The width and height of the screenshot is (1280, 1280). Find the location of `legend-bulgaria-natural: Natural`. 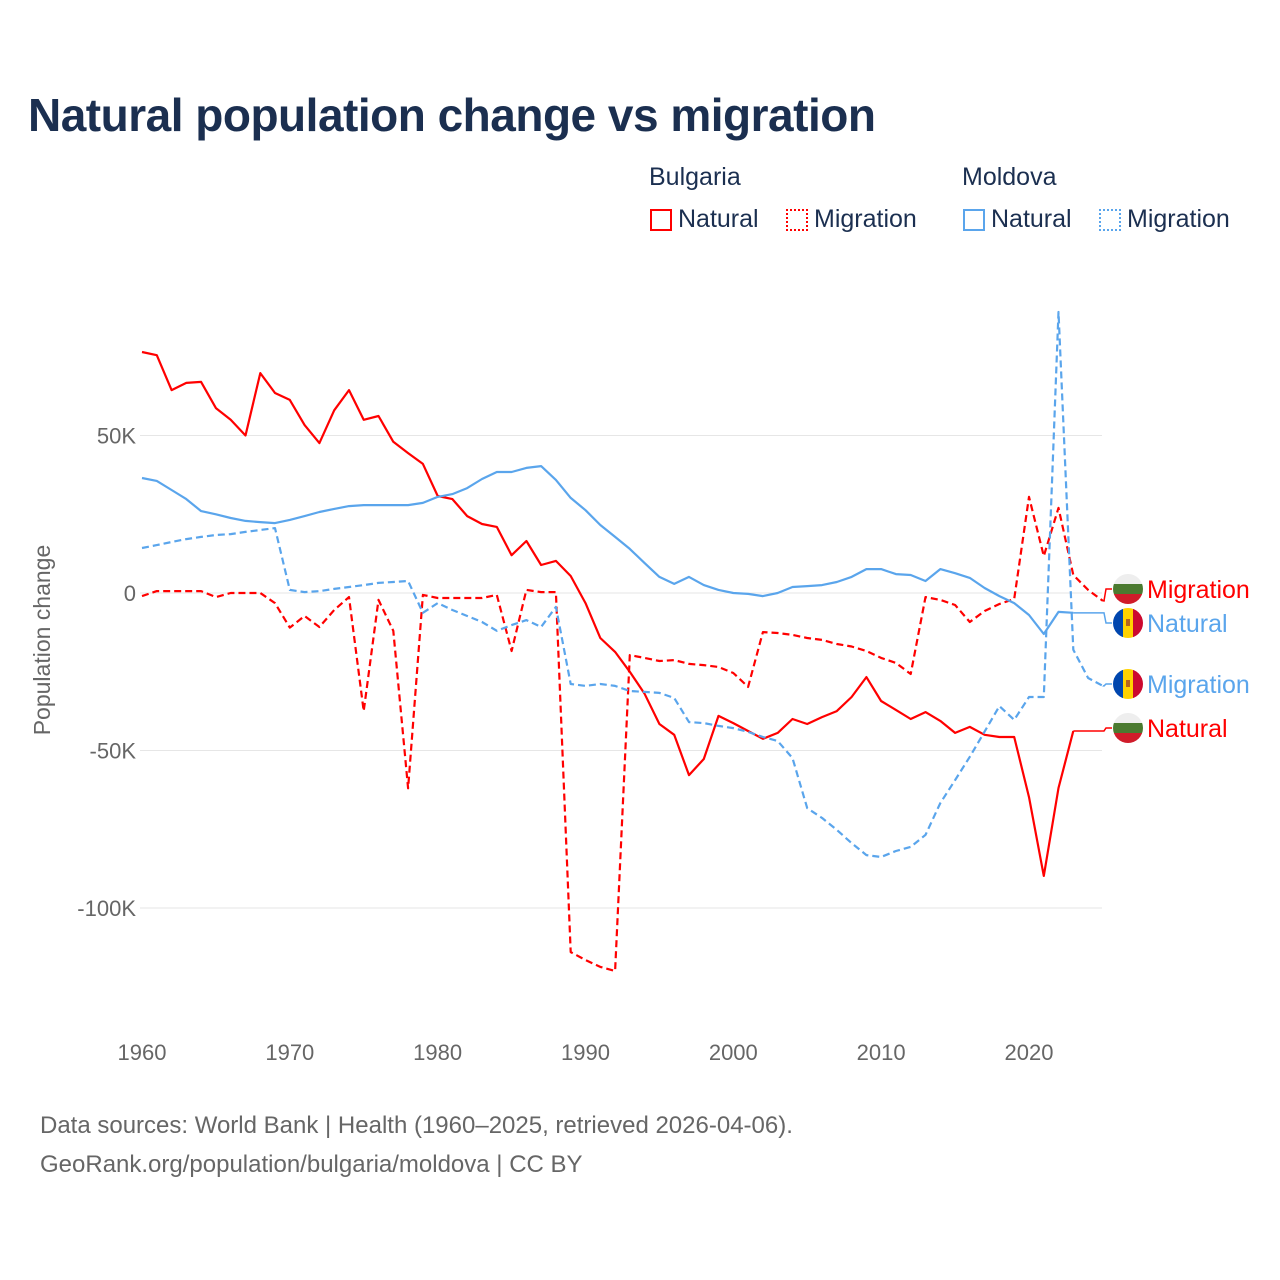

legend-bulgaria-natural: Natural is located at coordinates (704, 219).